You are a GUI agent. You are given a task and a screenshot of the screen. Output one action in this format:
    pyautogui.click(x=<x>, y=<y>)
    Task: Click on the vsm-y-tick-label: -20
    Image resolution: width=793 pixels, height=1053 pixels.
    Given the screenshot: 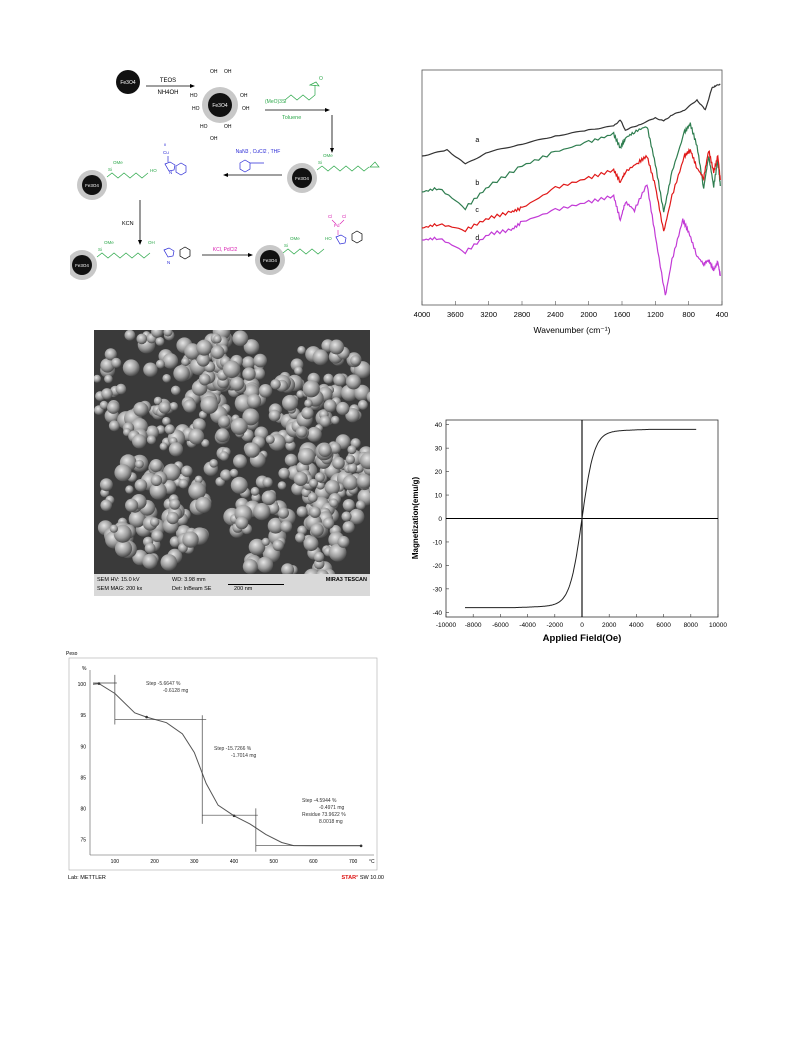 What is the action you would take?
    pyautogui.click(x=438, y=566)
    